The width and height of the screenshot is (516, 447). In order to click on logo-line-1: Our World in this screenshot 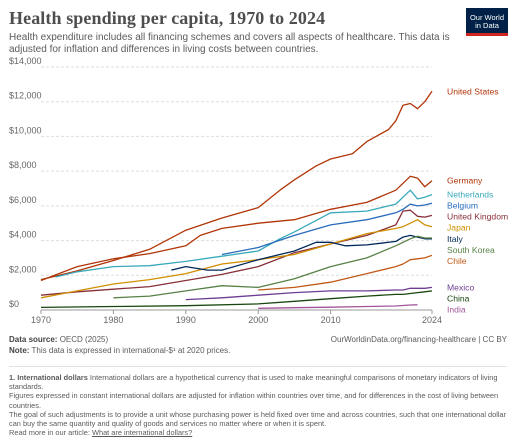, I will do `click(487, 17)`.